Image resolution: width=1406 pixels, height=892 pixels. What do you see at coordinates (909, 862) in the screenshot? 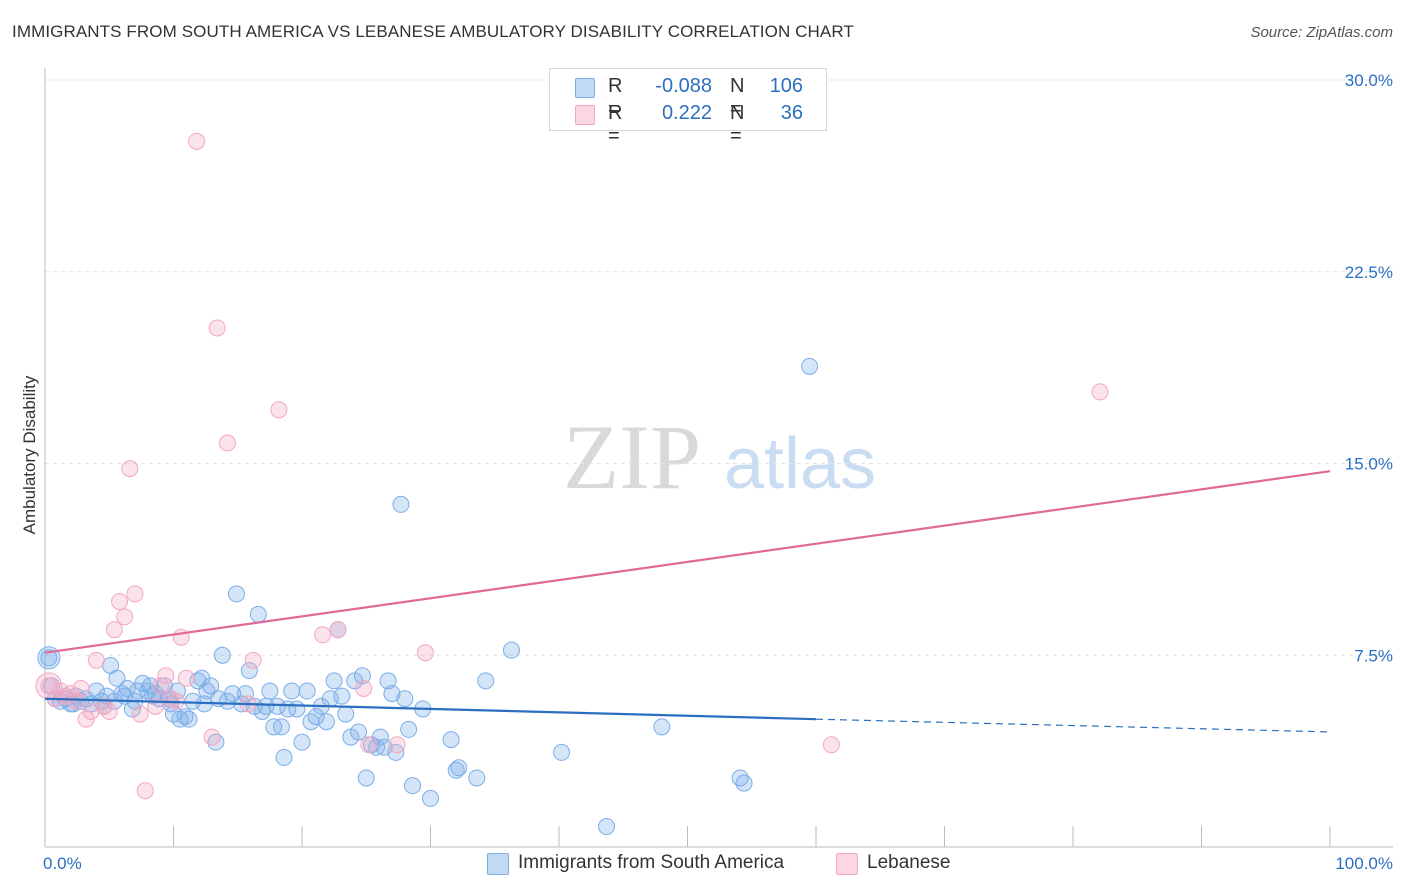
I see `legend-label-lebanese: Lebanese` at bounding box center [909, 862].